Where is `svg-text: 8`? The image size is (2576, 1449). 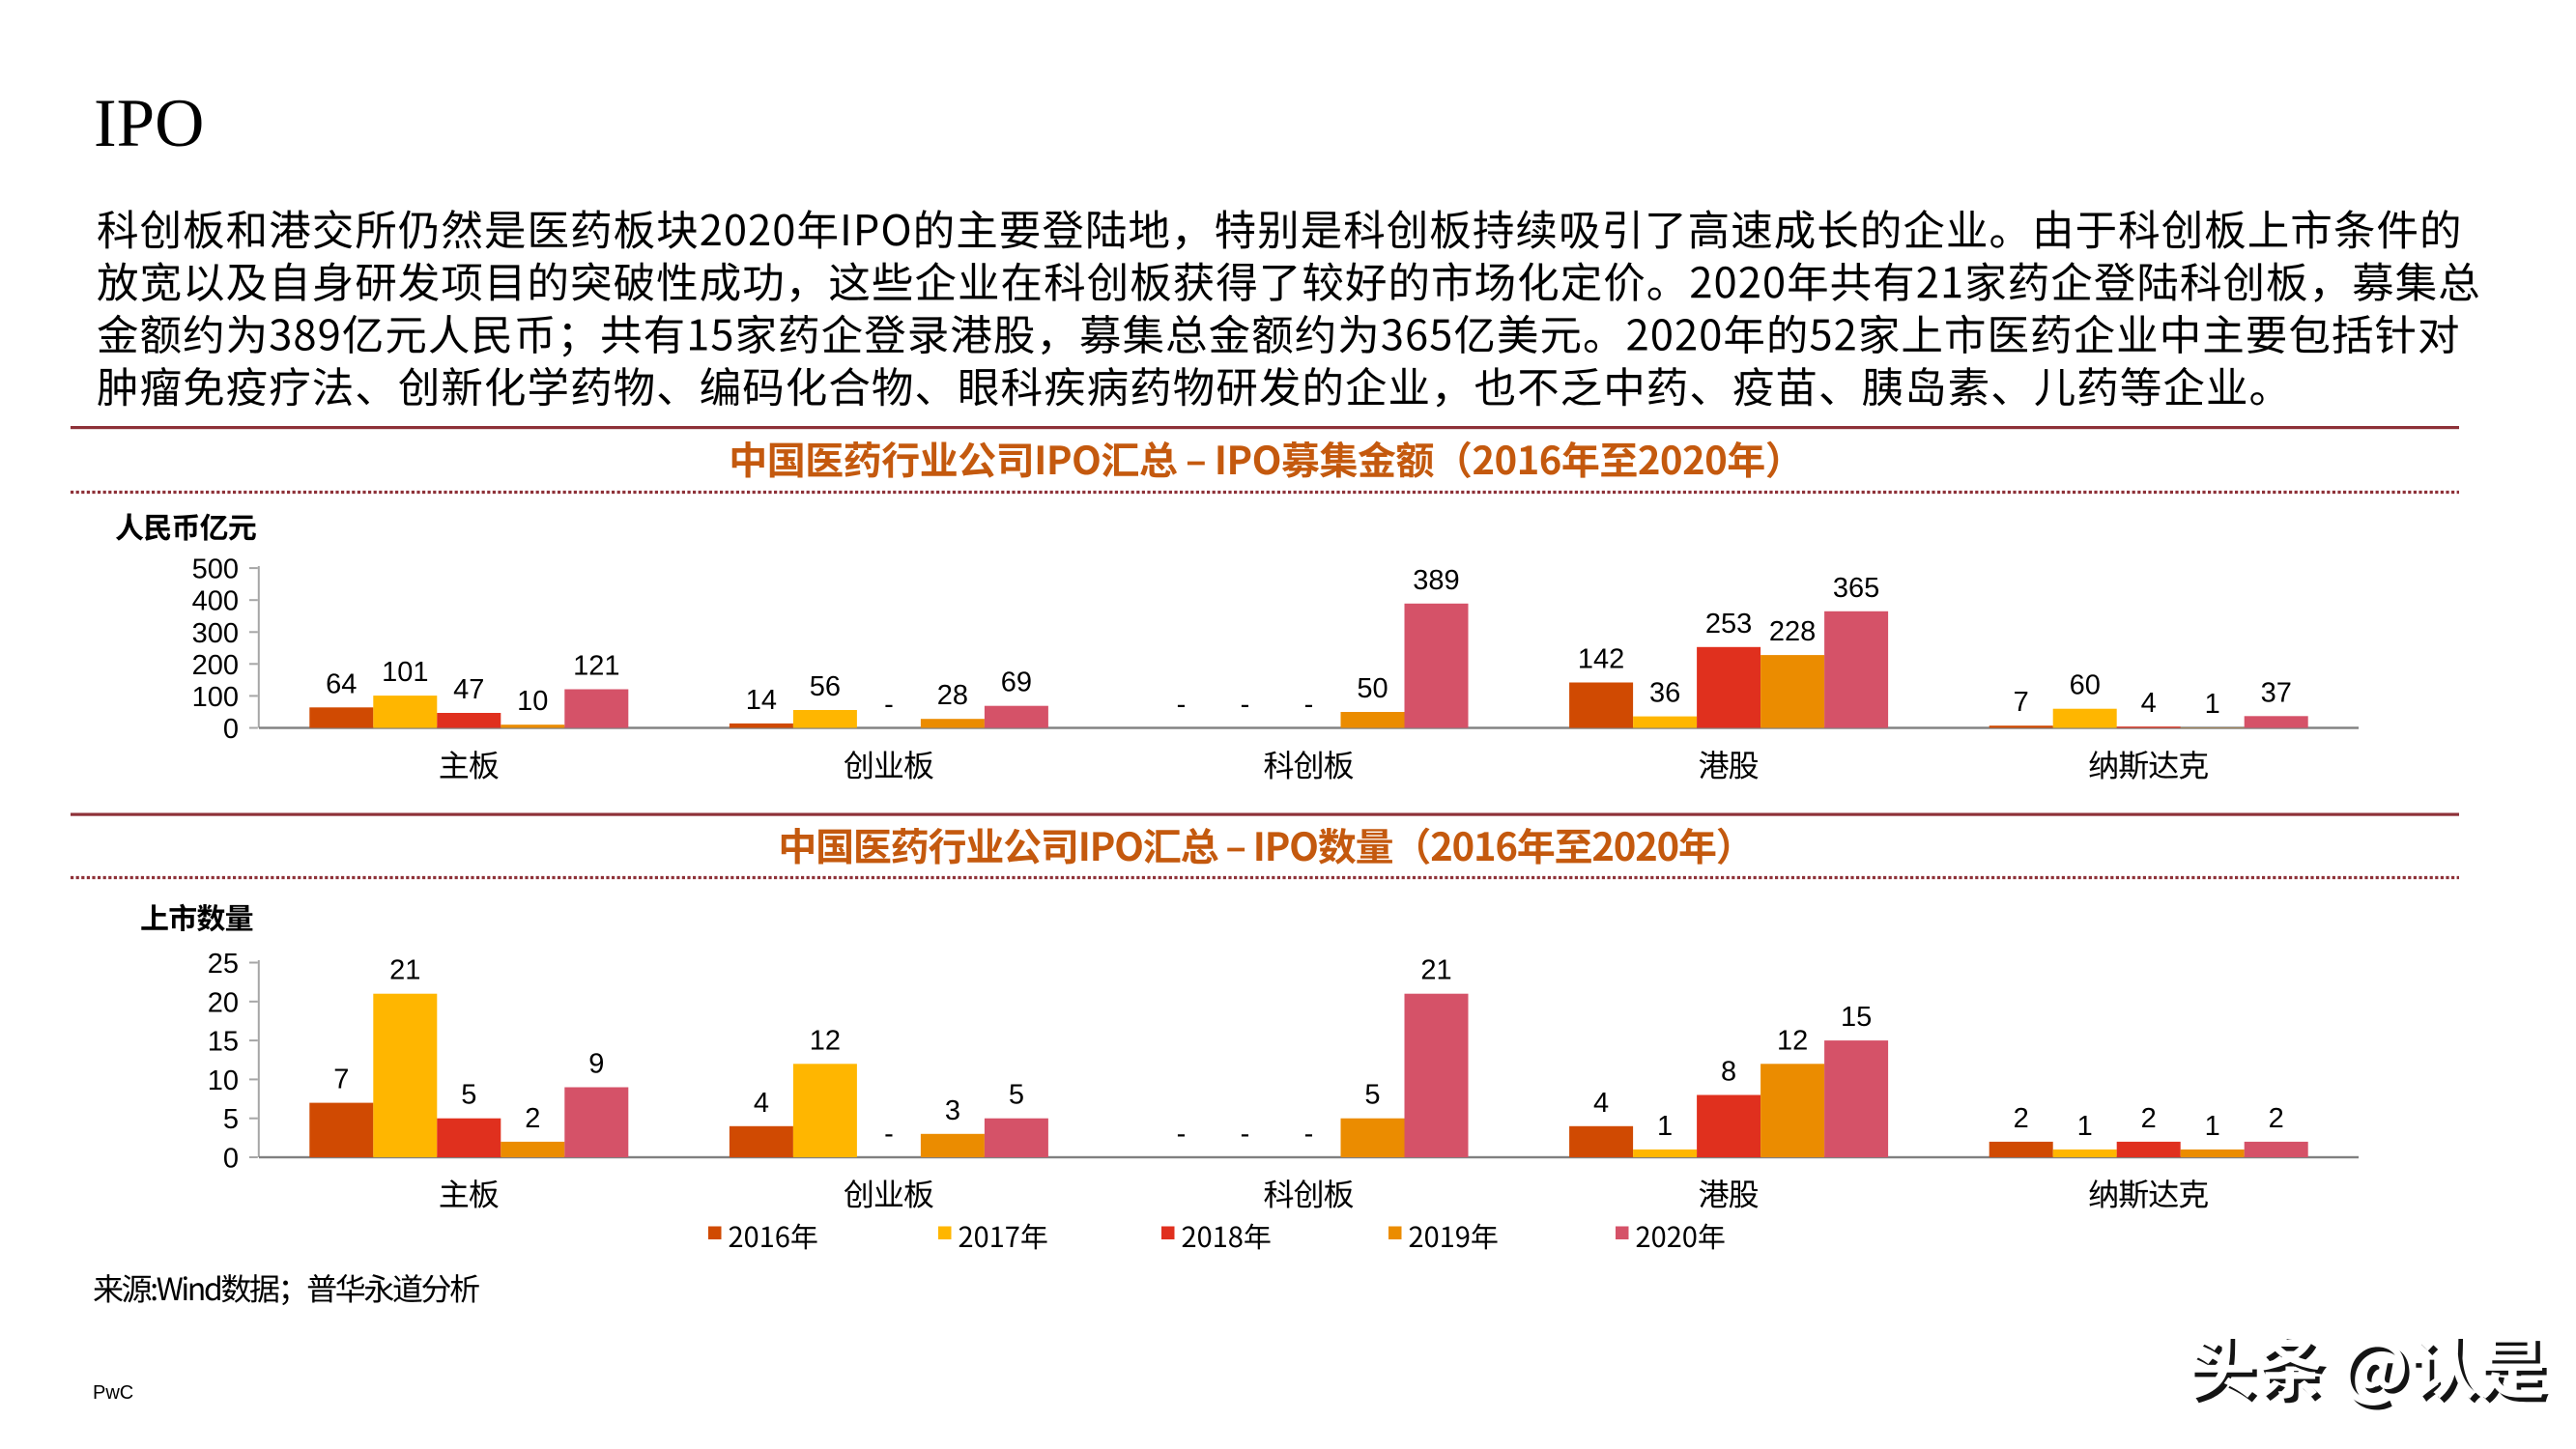
svg-text: 8 is located at coordinates (1729, 1072).